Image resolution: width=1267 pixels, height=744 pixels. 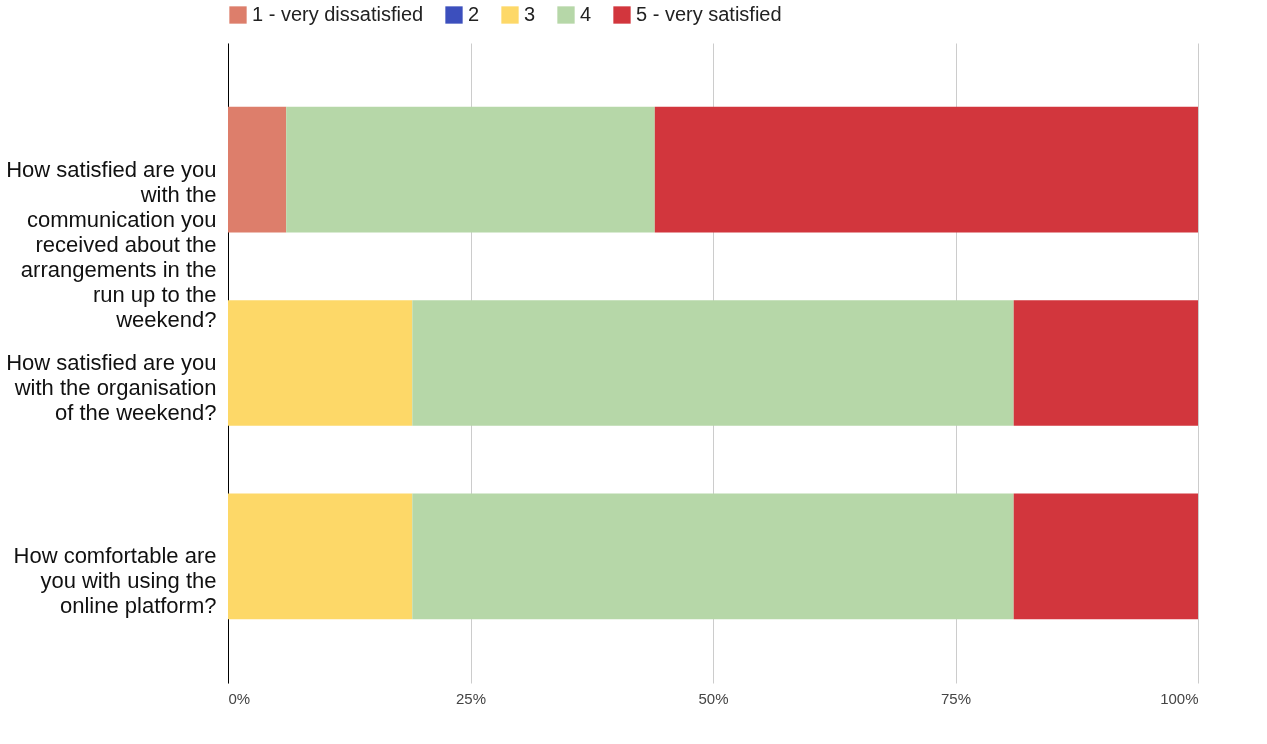 What do you see at coordinates (474, 14) in the screenshot?
I see `legend-label: 2` at bounding box center [474, 14].